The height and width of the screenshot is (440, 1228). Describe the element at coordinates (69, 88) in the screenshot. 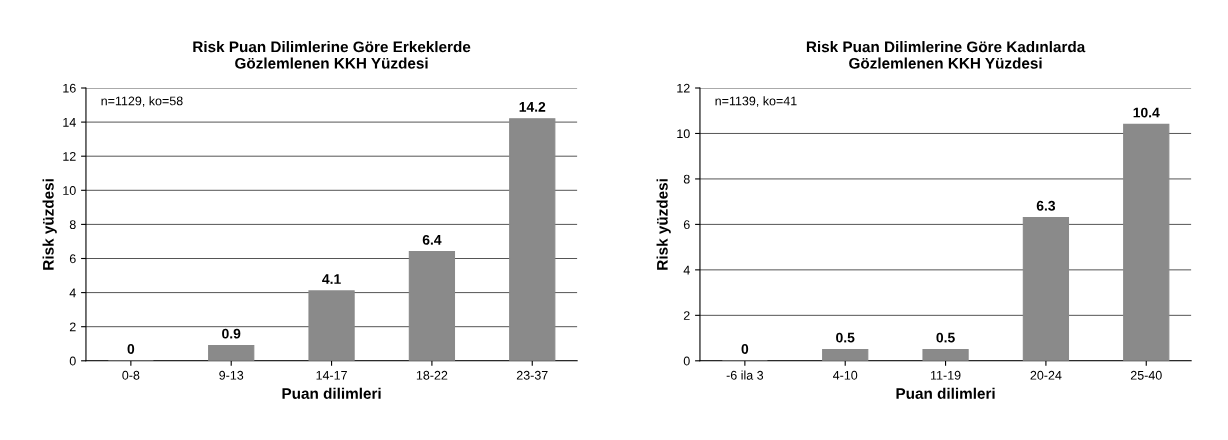

I see `y-tick-label: 16` at that location.